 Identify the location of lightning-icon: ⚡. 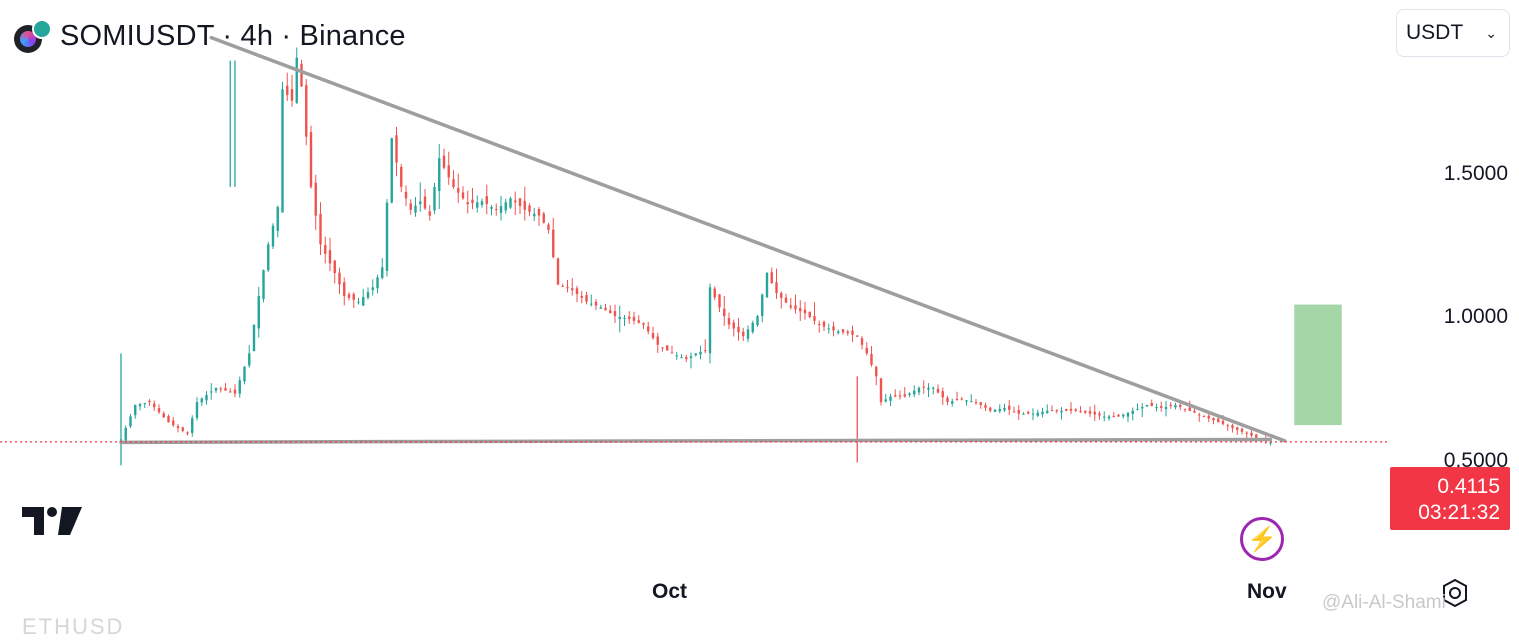
(1262, 539).